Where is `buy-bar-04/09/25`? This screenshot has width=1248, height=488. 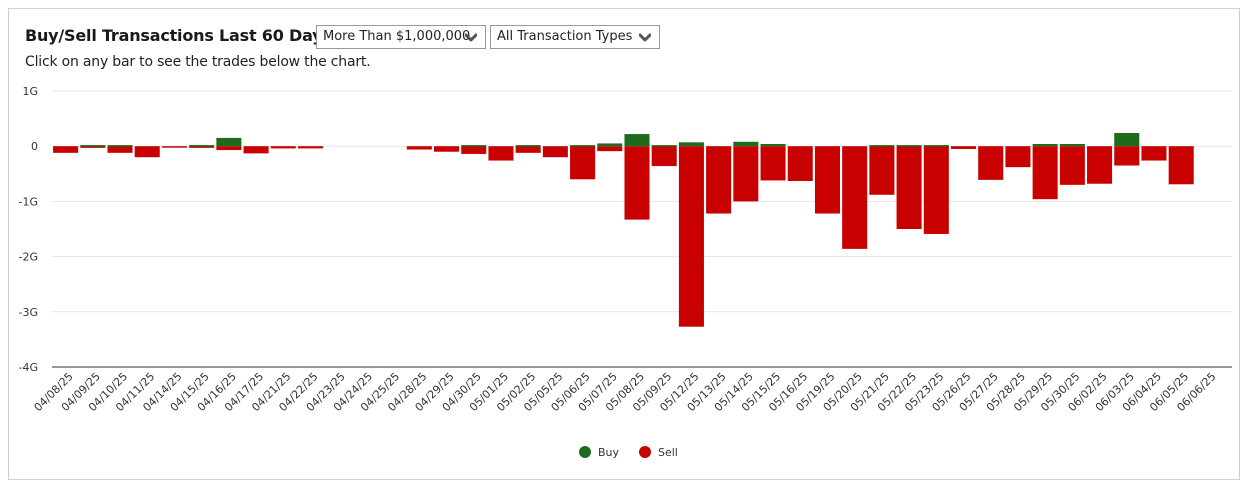 buy-bar-04/09/25 is located at coordinates (93, 146).